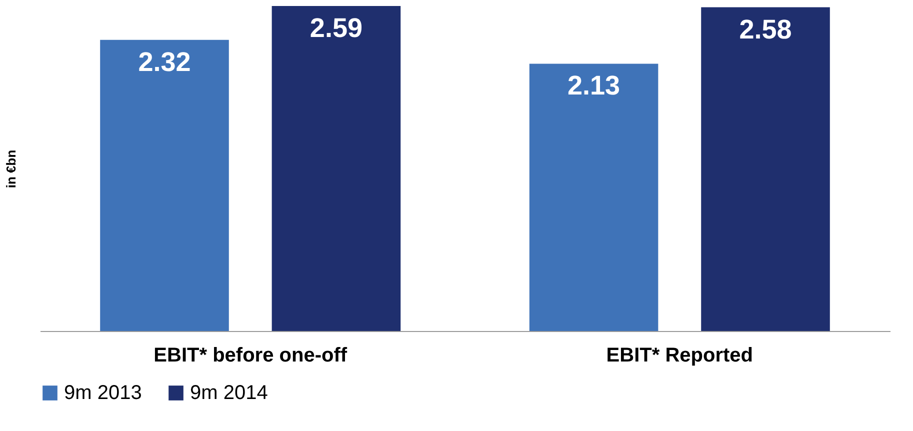 Image resolution: width=913 pixels, height=431 pixels. What do you see at coordinates (765, 29) in the screenshot?
I see `data-label: 2.58` at bounding box center [765, 29].